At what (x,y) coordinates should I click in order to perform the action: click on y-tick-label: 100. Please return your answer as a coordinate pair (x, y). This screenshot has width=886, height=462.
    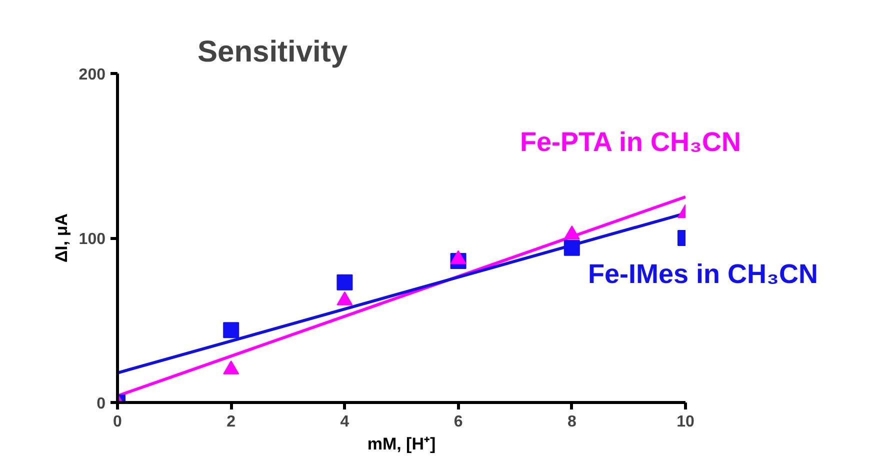
    Looking at the image, I should click on (92, 239).